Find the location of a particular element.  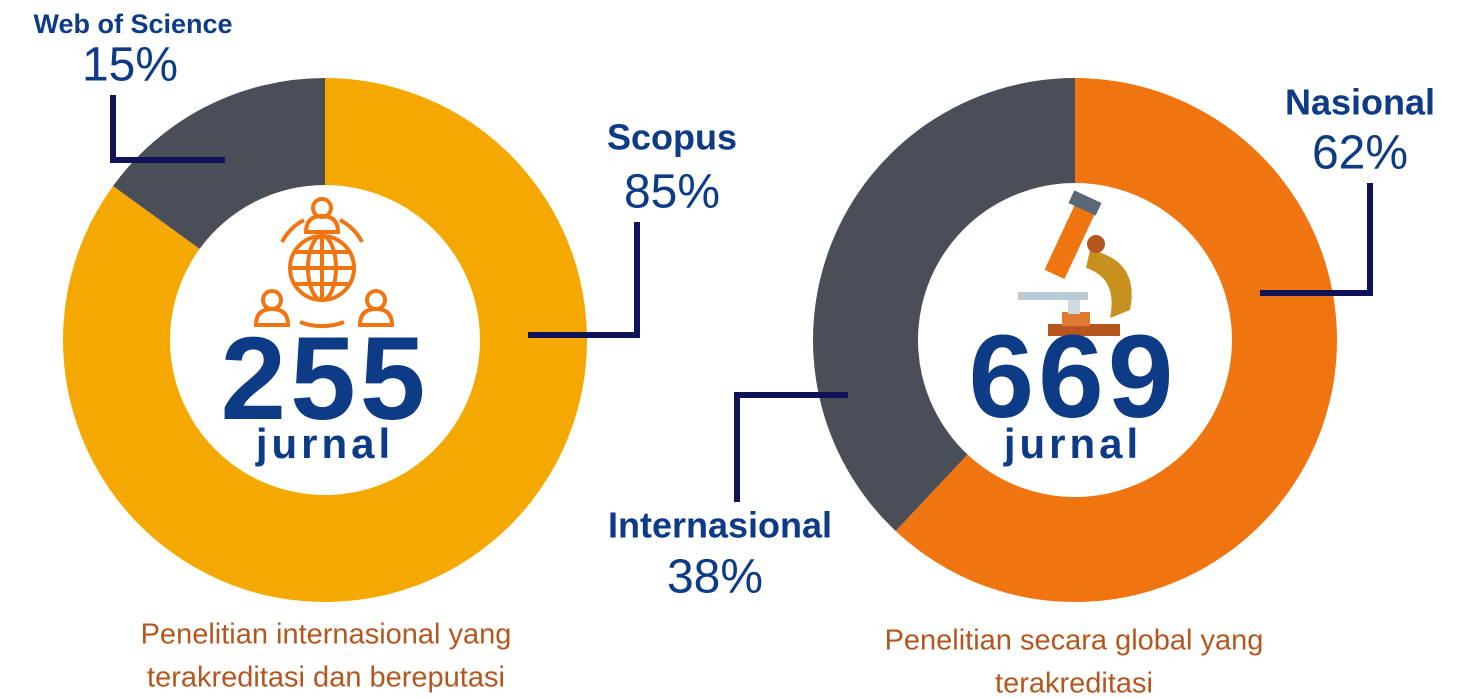

center-total: 669 is located at coordinates (1073, 377).